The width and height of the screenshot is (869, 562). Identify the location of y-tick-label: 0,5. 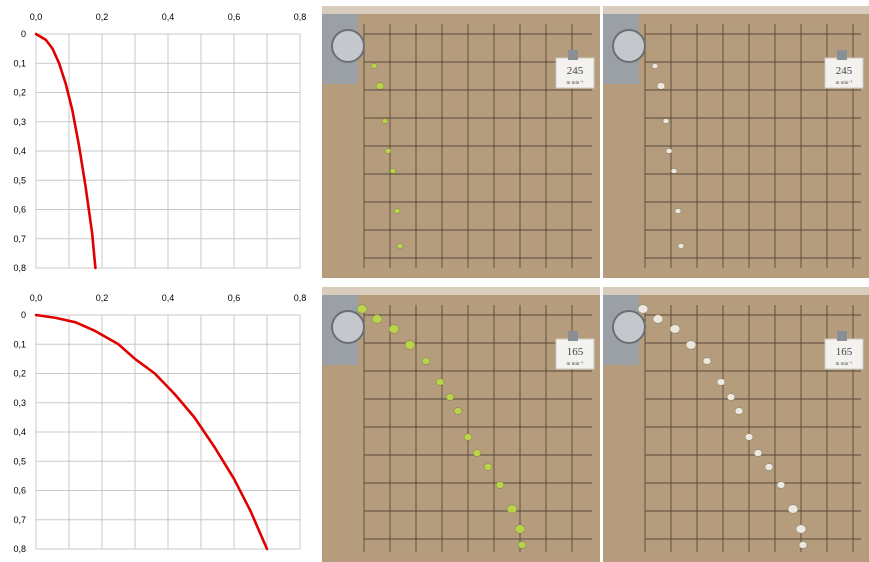
(19, 180).